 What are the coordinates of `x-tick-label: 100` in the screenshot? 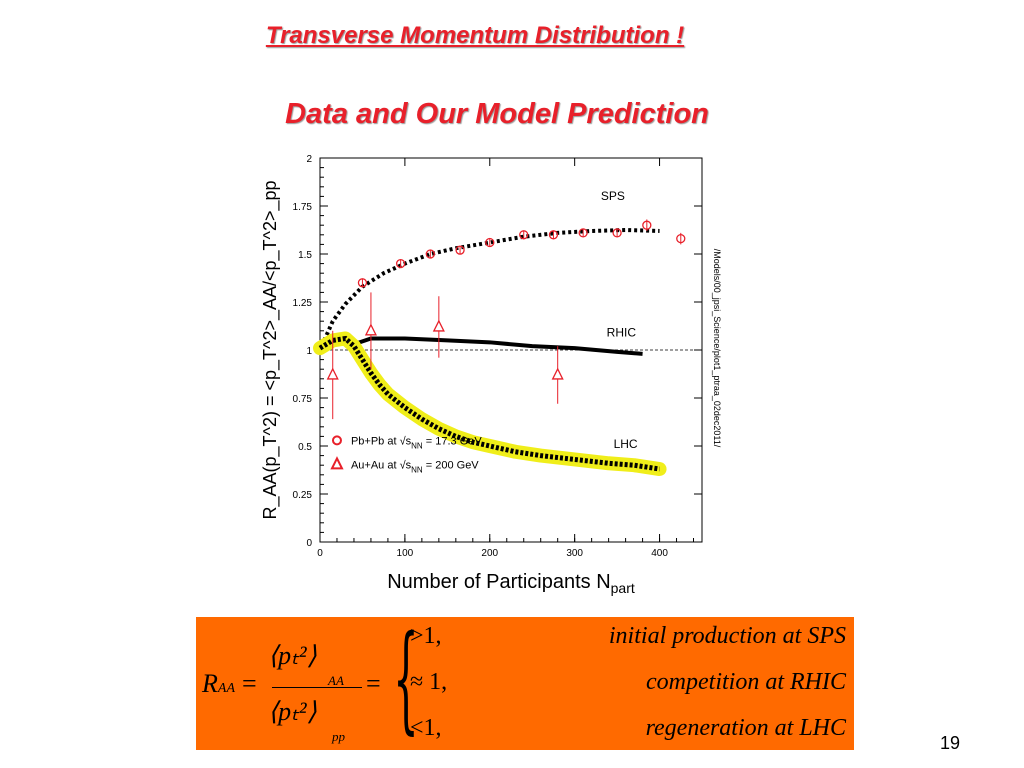 It's located at (405, 553).